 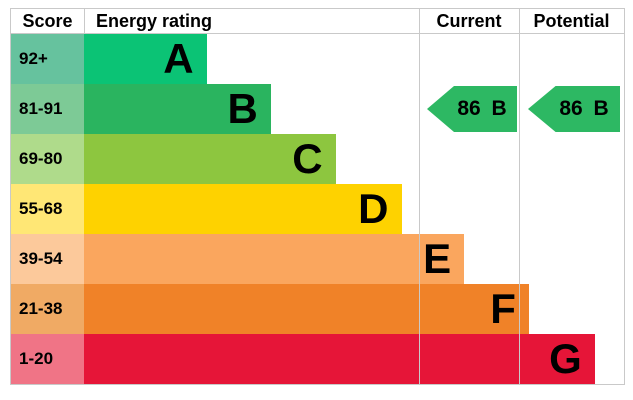 What do you see at coordinates (519, 196) in the screenshot?
I see `current-potential-divider` at bounding box center [519, 196].